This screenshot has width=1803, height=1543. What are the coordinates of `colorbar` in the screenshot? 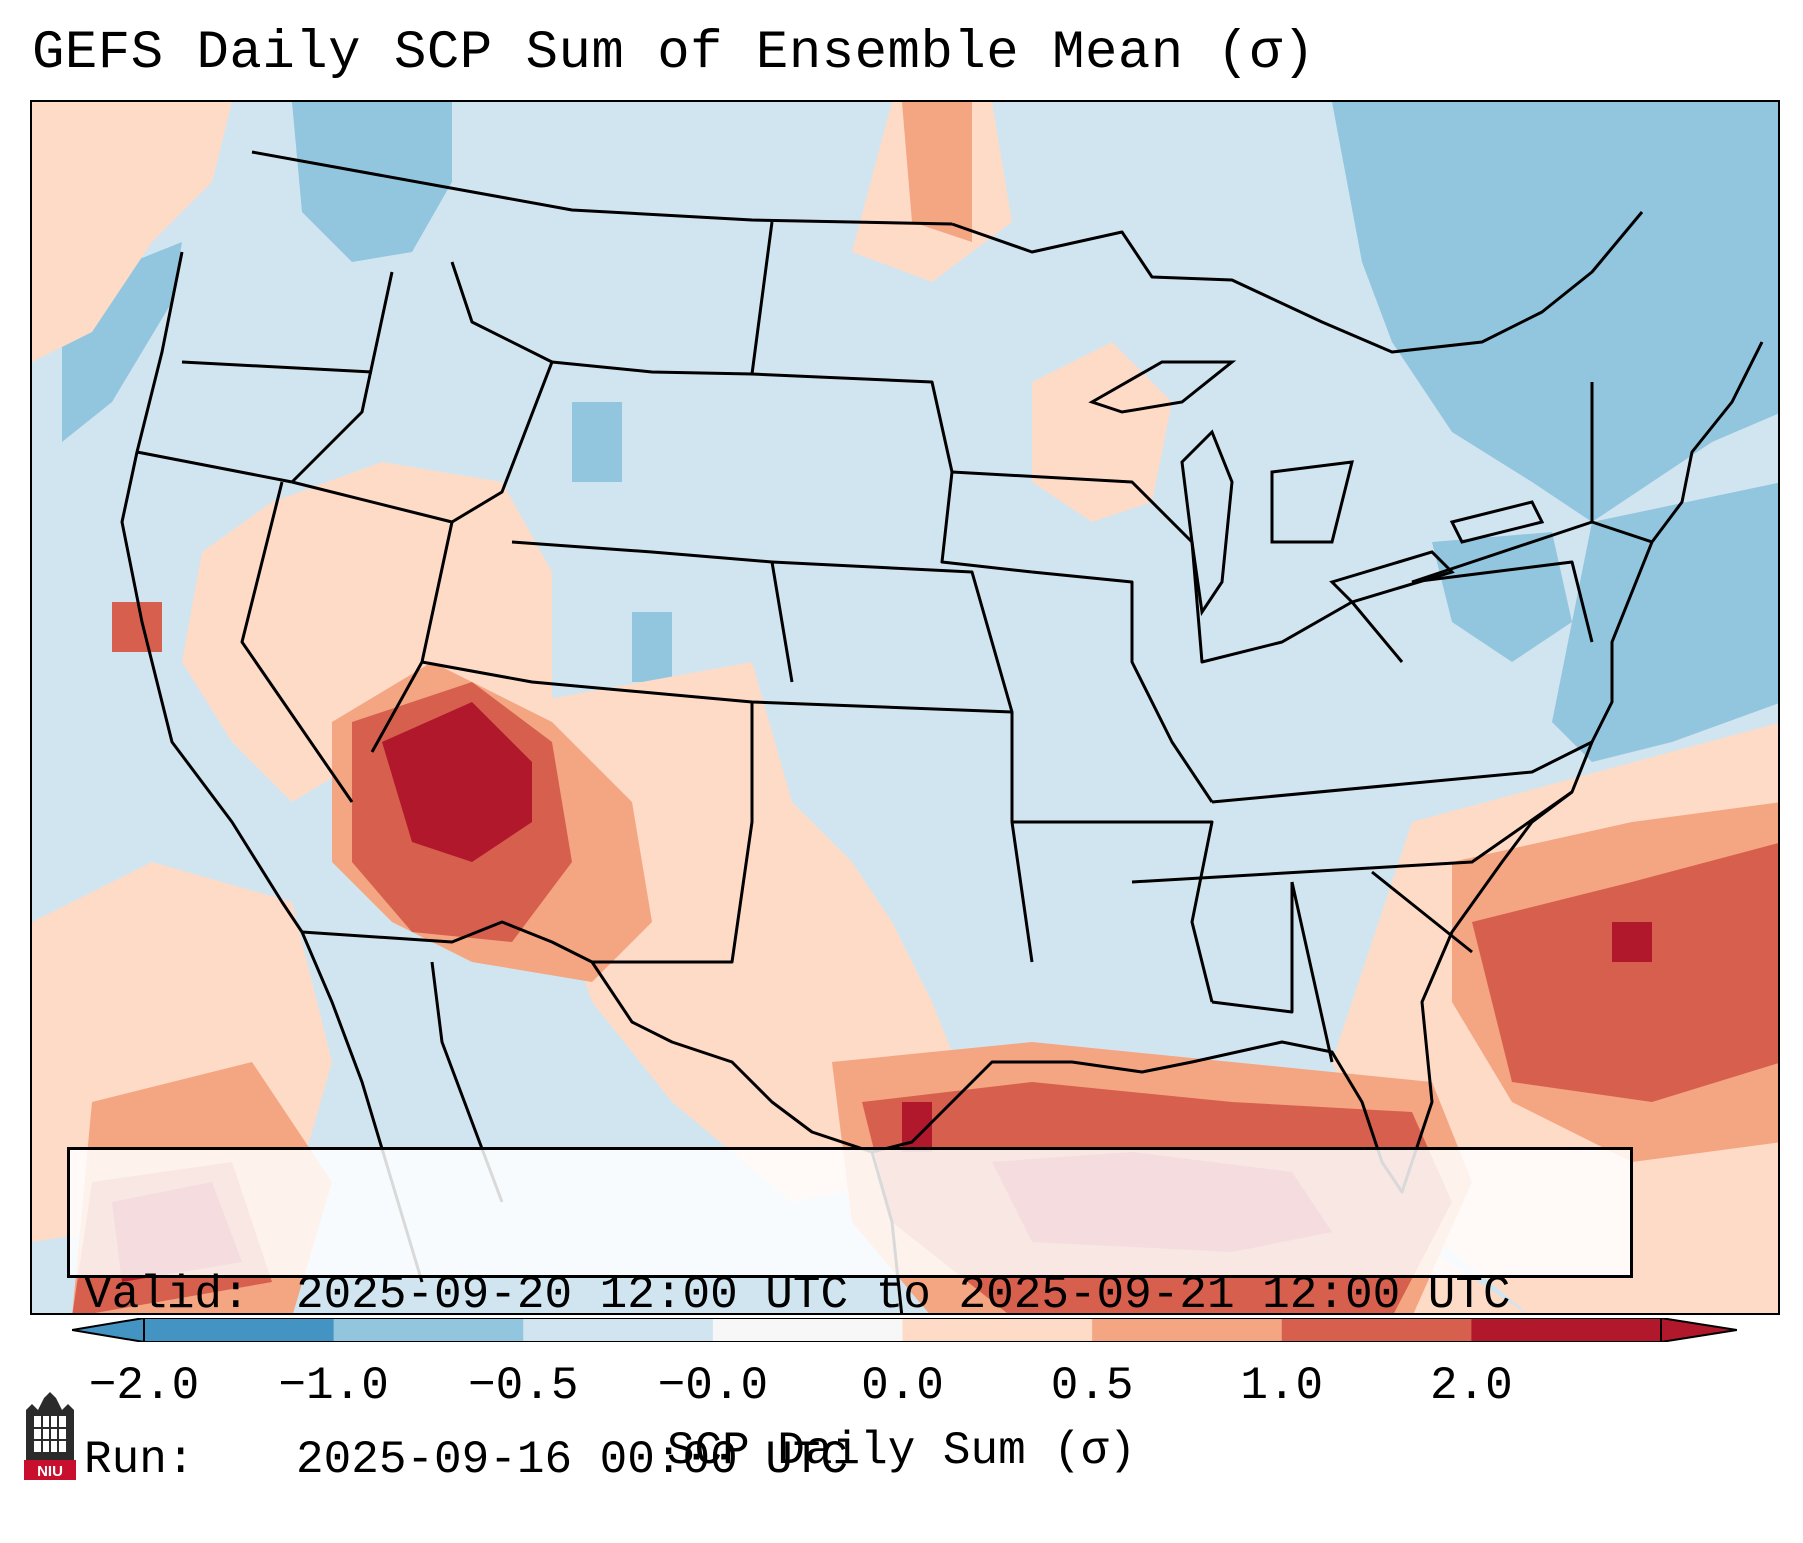 It's located at (904, 1330).